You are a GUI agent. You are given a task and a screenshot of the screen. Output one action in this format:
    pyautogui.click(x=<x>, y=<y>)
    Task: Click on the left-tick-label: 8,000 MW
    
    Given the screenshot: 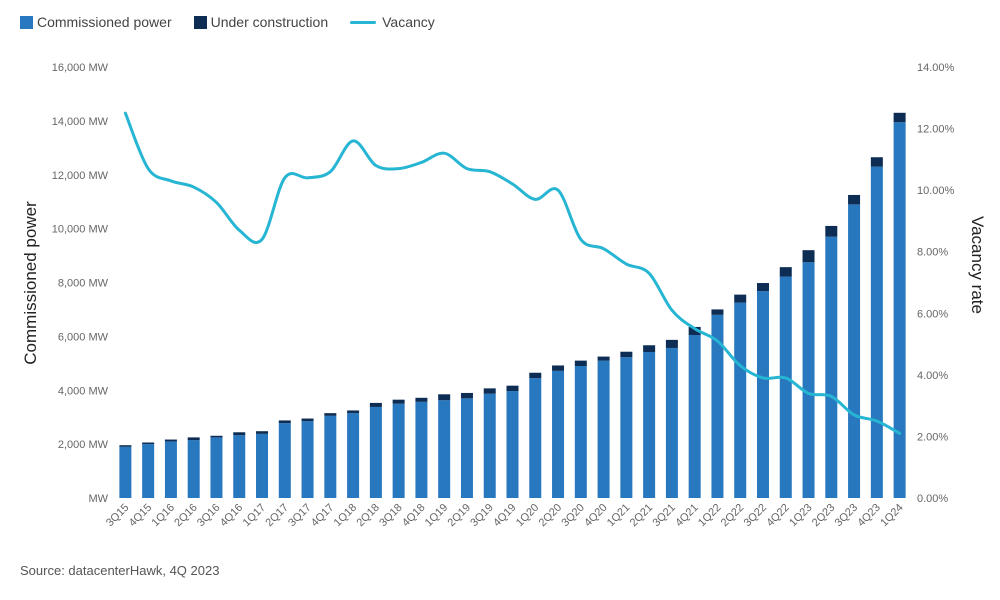 What is the action you would take?
    pyautogui.click(x=83, y=284)
    